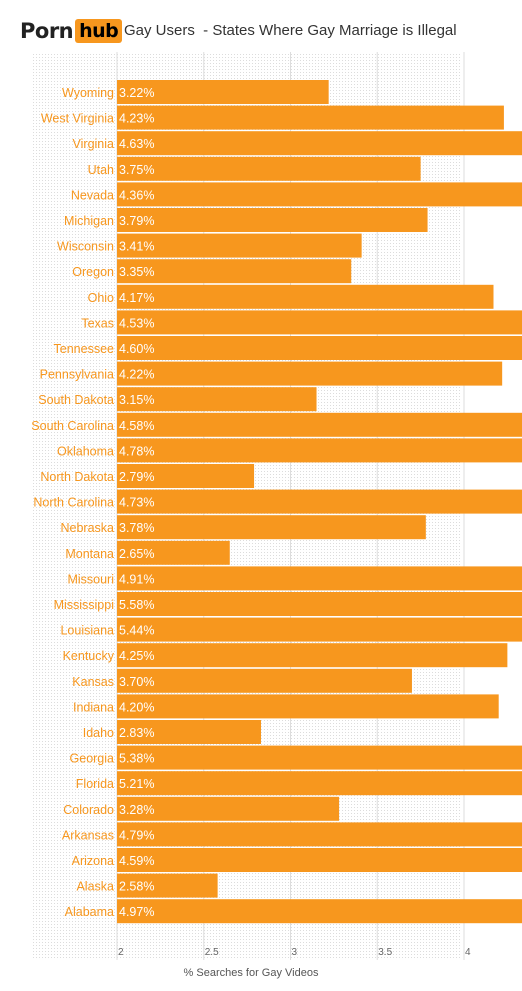 This screenshot has width=522, height=991. I want to click on value-label: 5.58%, so click(136, 605).